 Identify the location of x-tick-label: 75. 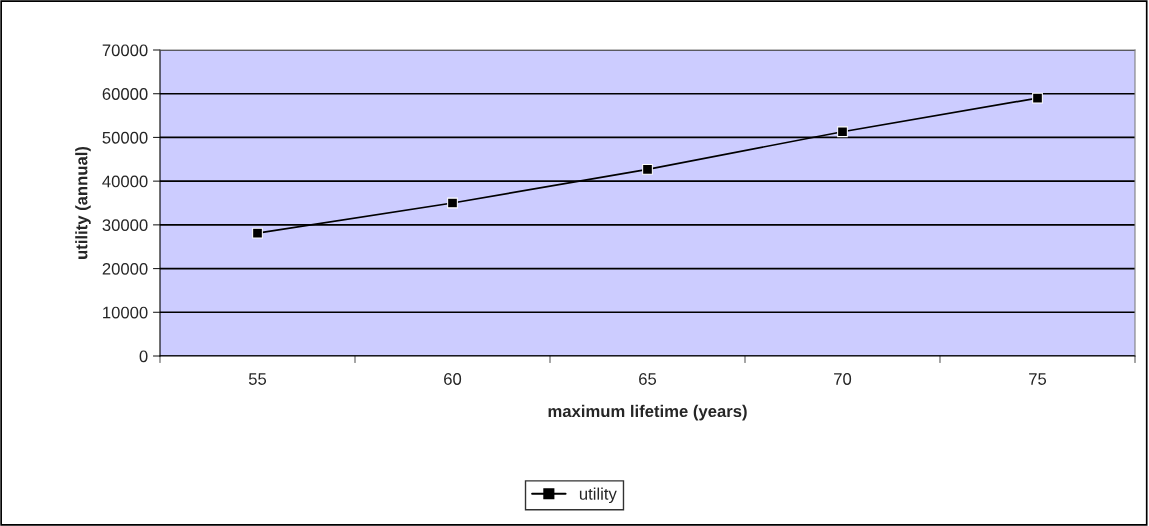
(1038, 379).